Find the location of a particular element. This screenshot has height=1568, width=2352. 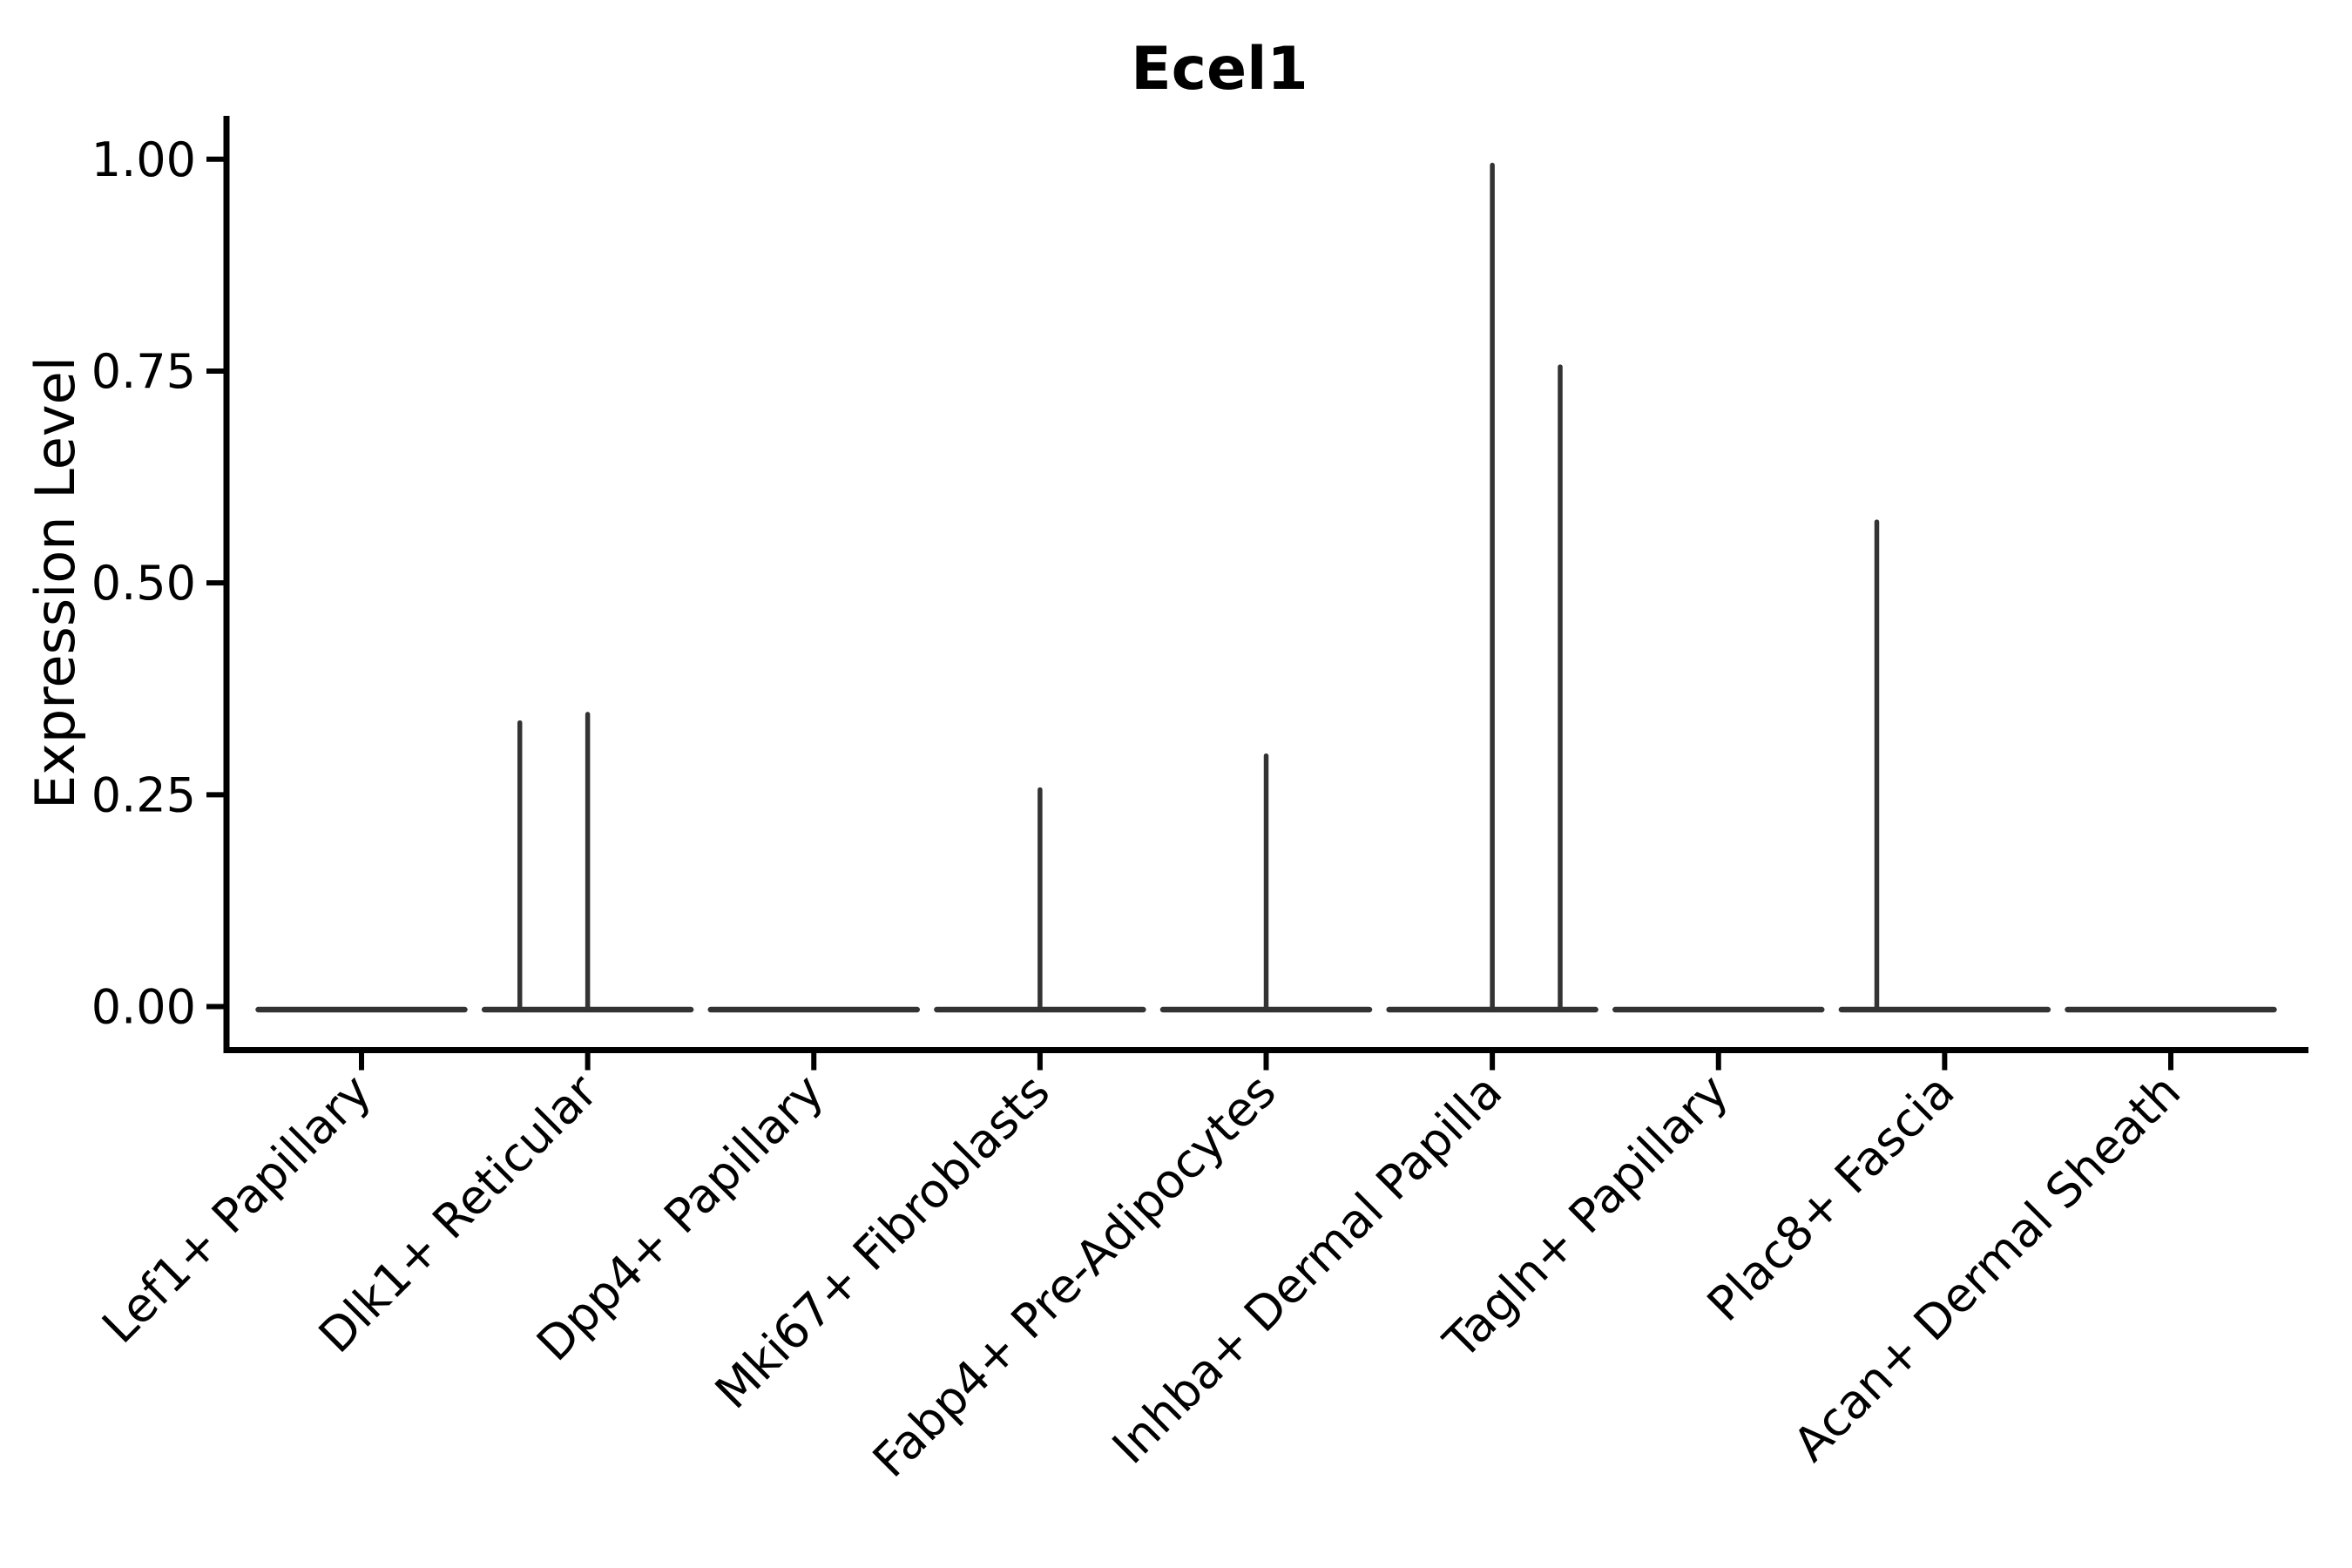

x-ticks is located at coordinates (1266, 1060).